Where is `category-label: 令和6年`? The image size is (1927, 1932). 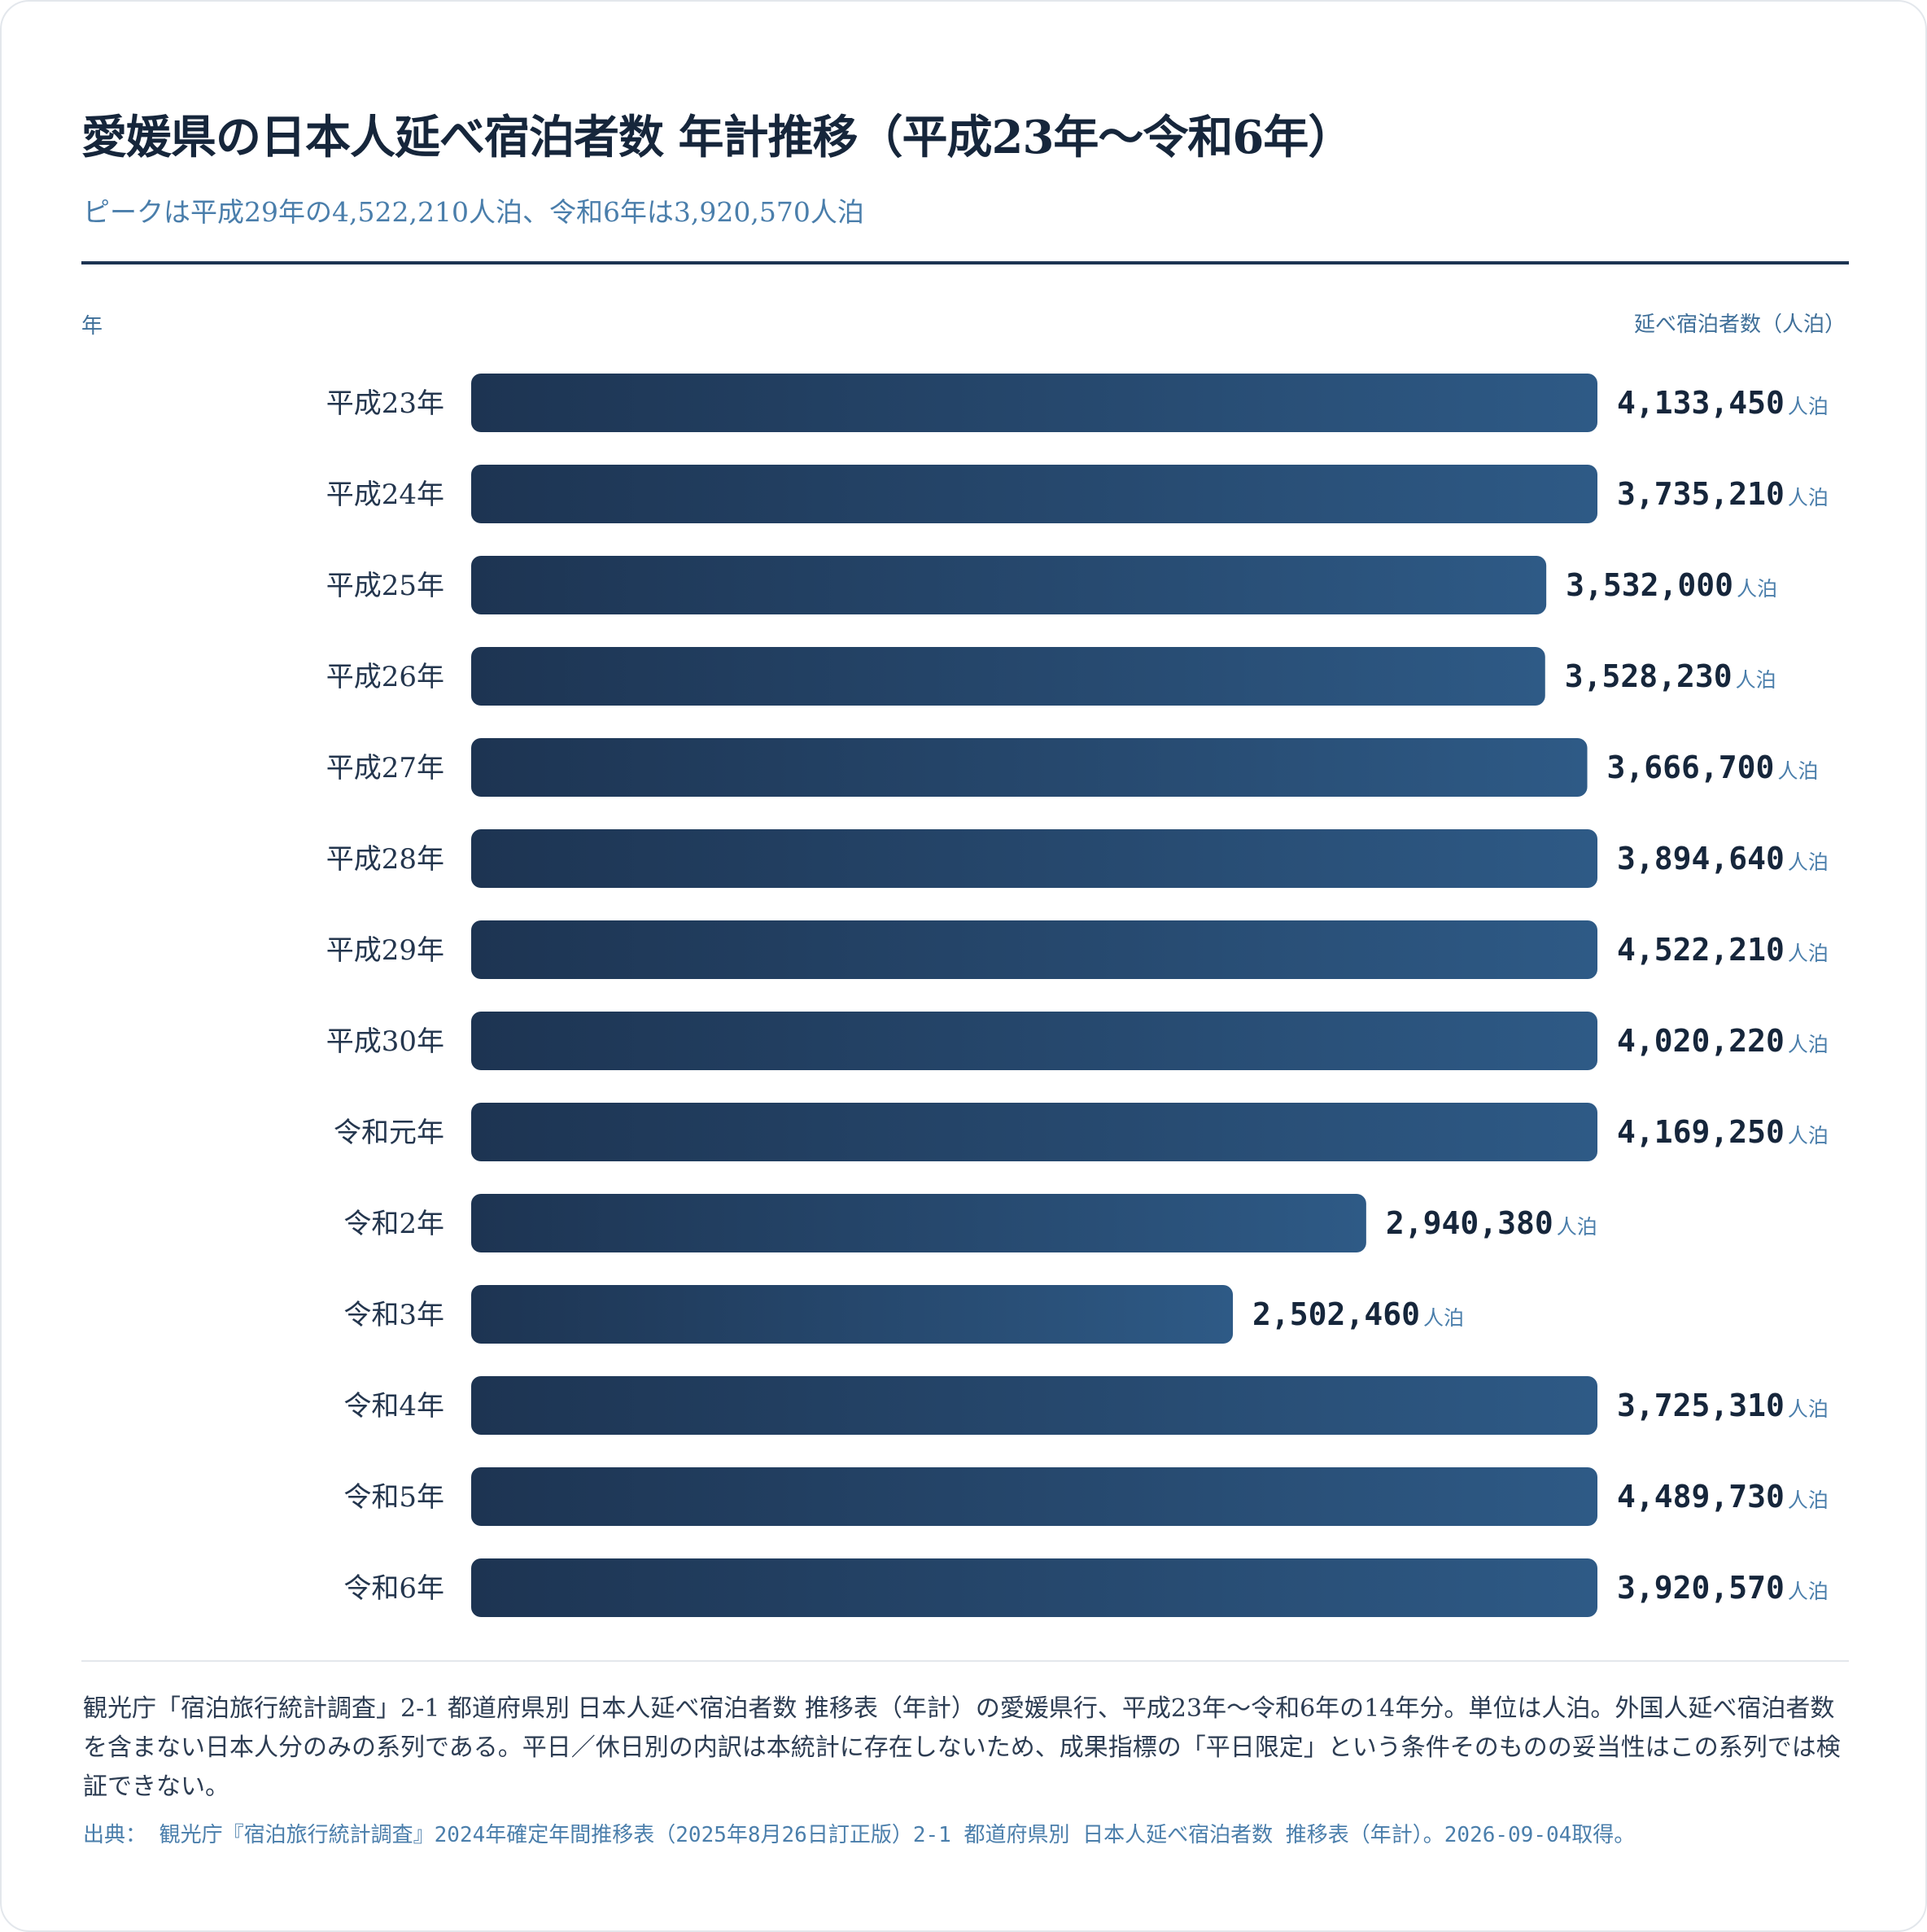 category-label: 令和6年 is located at coordinates (393, 1588).